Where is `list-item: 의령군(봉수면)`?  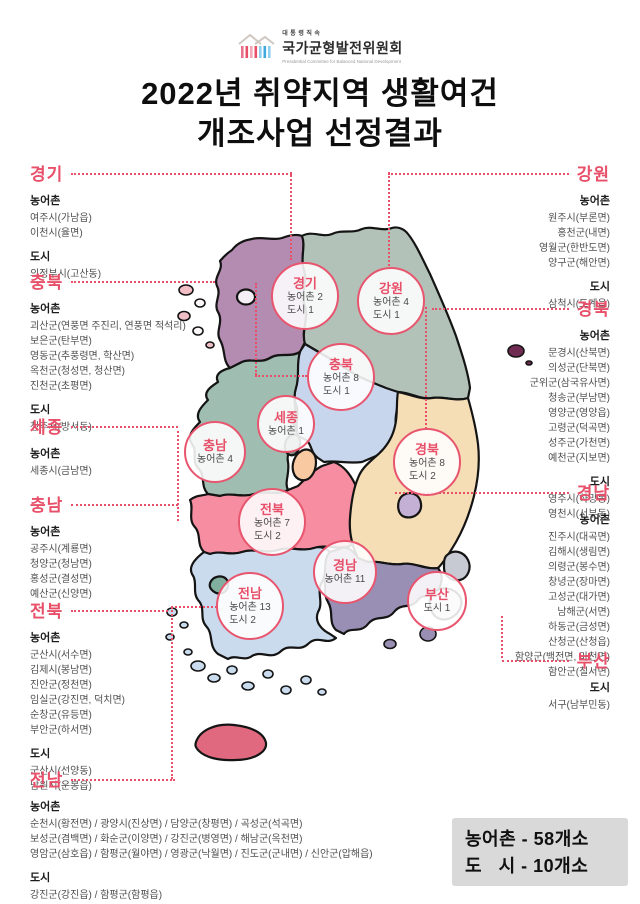
list-item: 의령군(봉수면) is located at coordinates (579, 567).